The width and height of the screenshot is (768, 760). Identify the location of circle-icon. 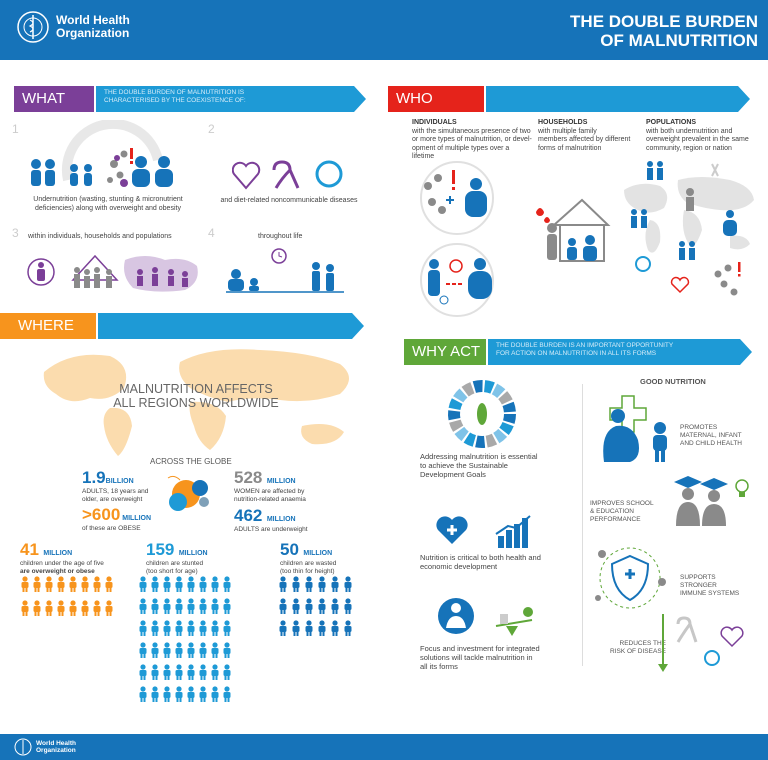
(643, 264).